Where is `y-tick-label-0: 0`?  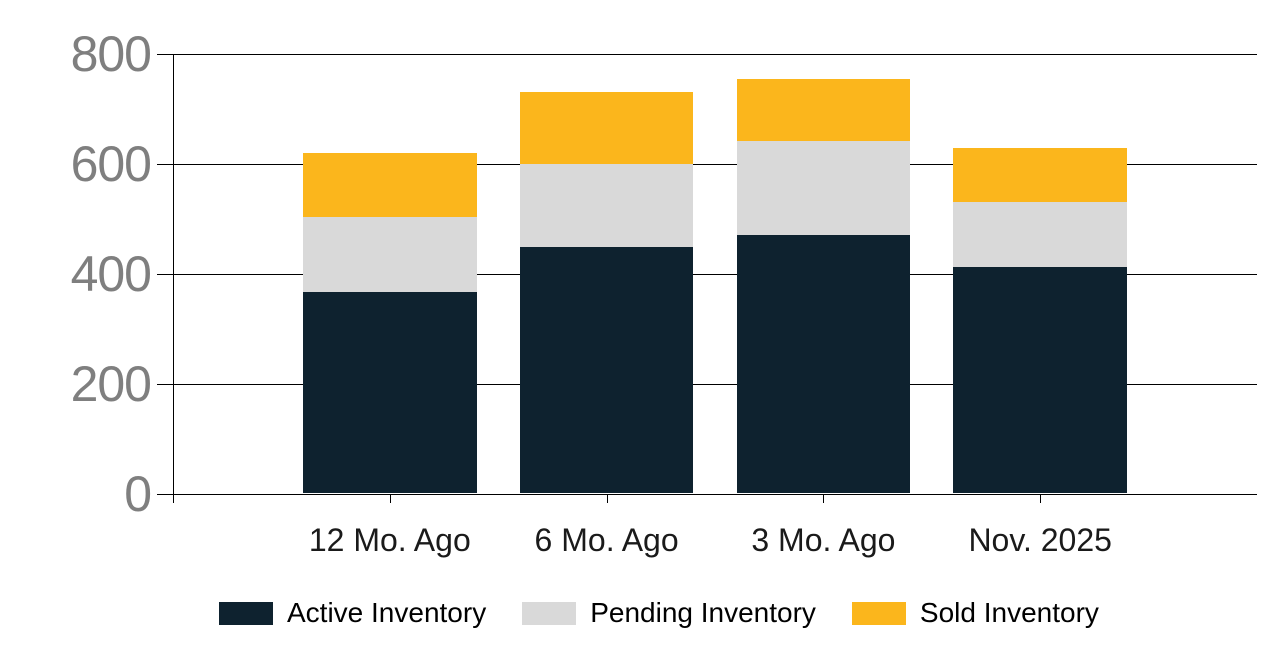 y-tick-label-0: 0 is located at coordinates (138, 493).